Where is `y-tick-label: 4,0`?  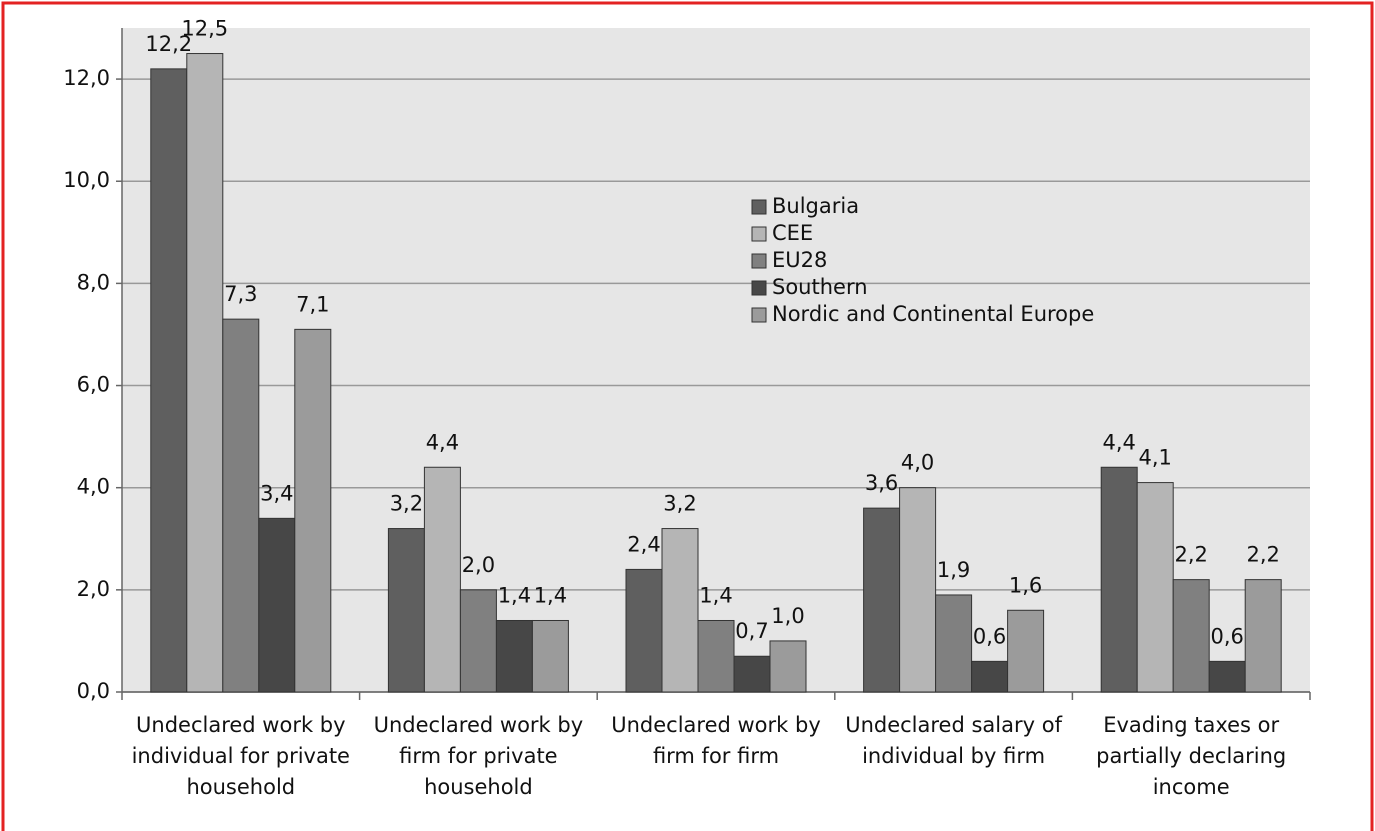
y-tick-label: 4,0 is located at coordinates (93, 487).